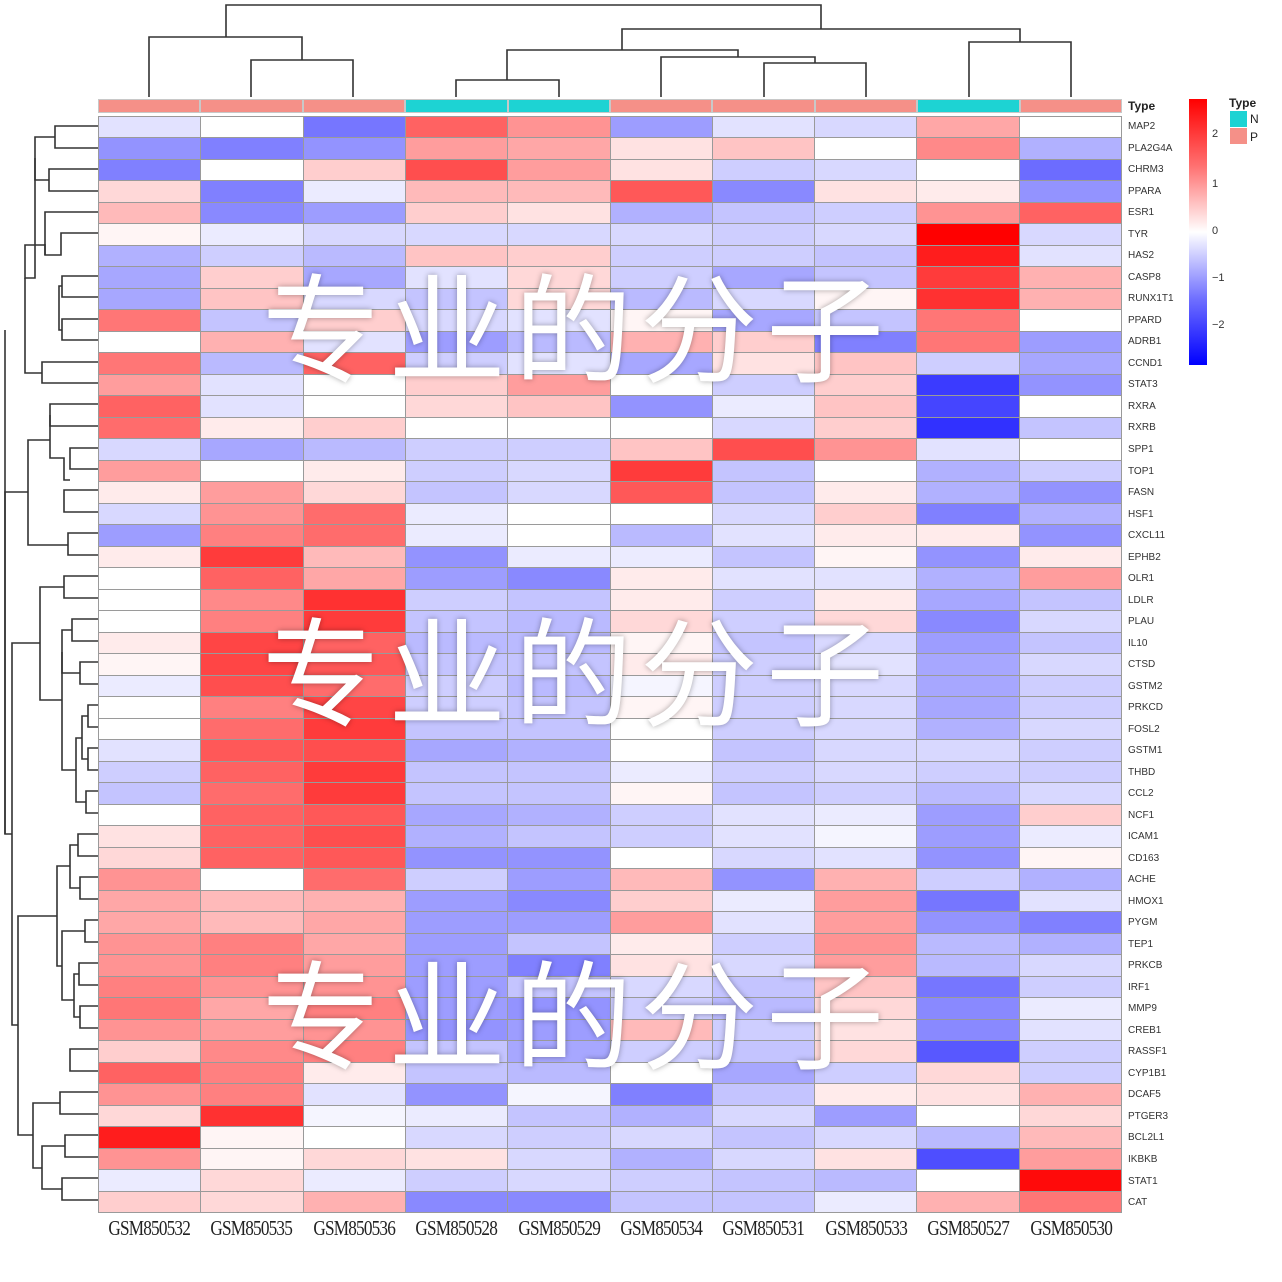 Image resolution: width=1282 pixels, height=1282 pixels. Describe the element at coordinates (1147, 1073) in the screenshot. I see `gene-label: CYP1B1` at that location.